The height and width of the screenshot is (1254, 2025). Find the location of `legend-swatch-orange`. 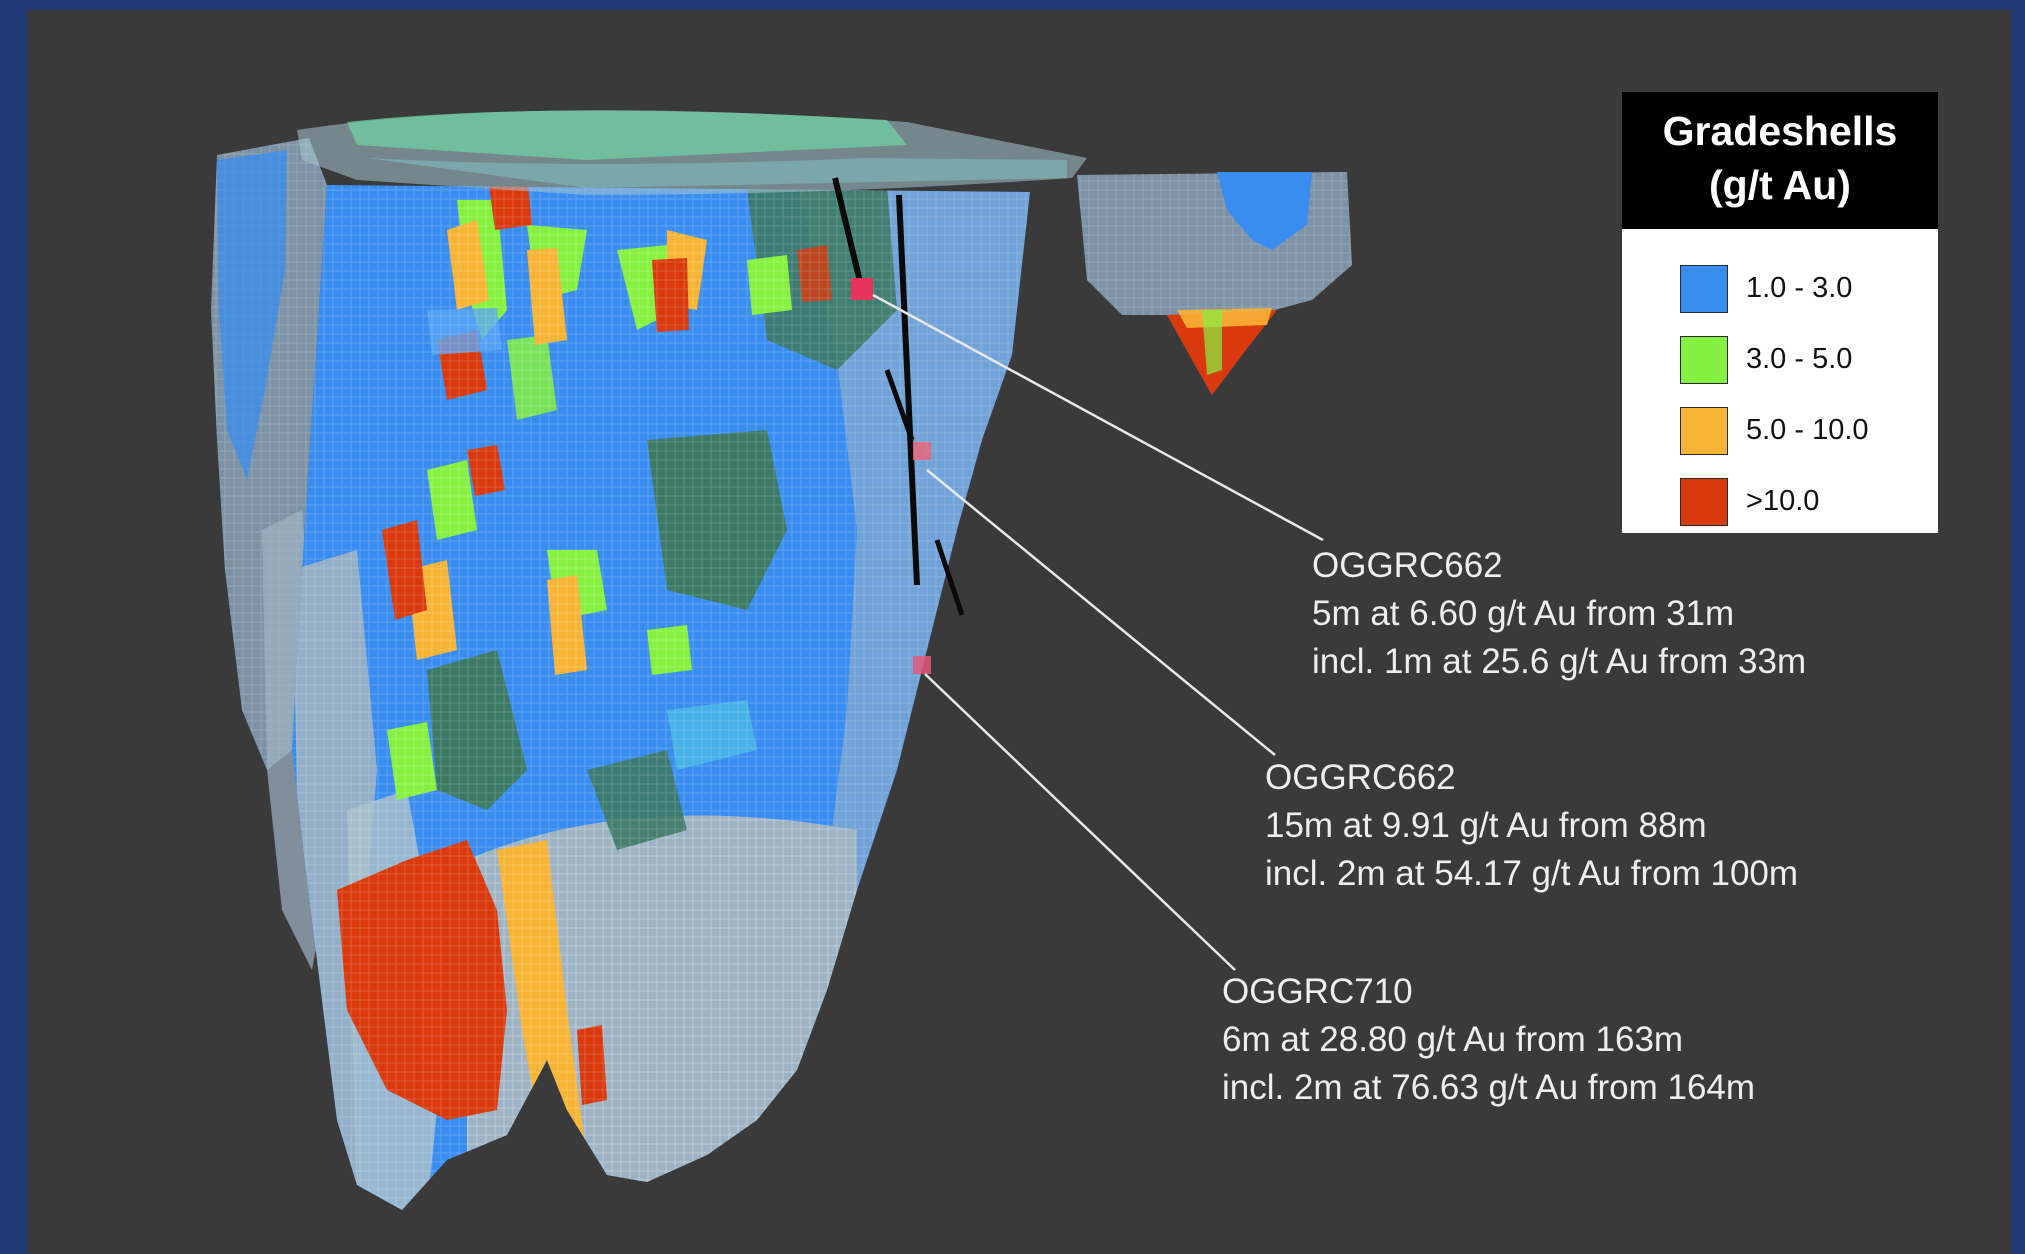

legend-swatch-orange is located at coordinates (1704, 430).